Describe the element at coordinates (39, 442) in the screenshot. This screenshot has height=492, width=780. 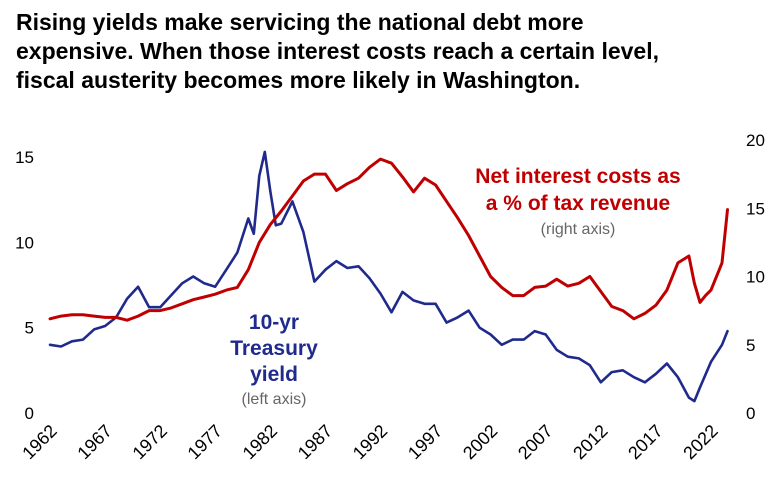
I see `x-tick-label: 1962` at that location.